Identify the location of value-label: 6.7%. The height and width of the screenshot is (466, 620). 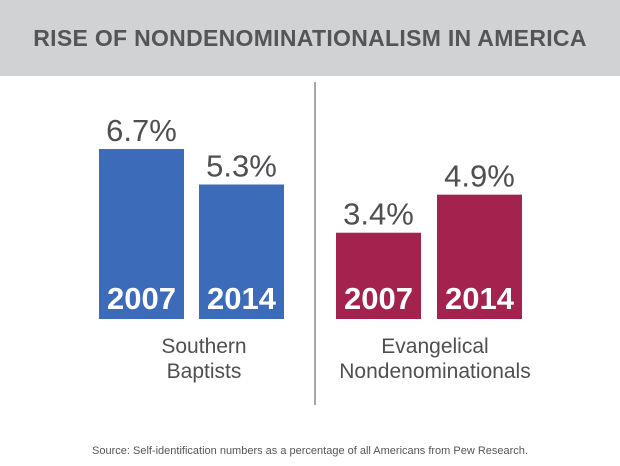
(141, 130).